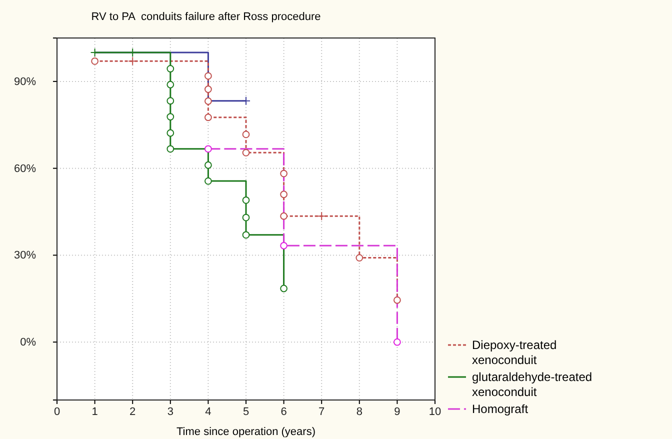 Image resolution: width=672 pixels, height=439 pixels. I want to click on x-tick-label: 2, so click(133, 412).